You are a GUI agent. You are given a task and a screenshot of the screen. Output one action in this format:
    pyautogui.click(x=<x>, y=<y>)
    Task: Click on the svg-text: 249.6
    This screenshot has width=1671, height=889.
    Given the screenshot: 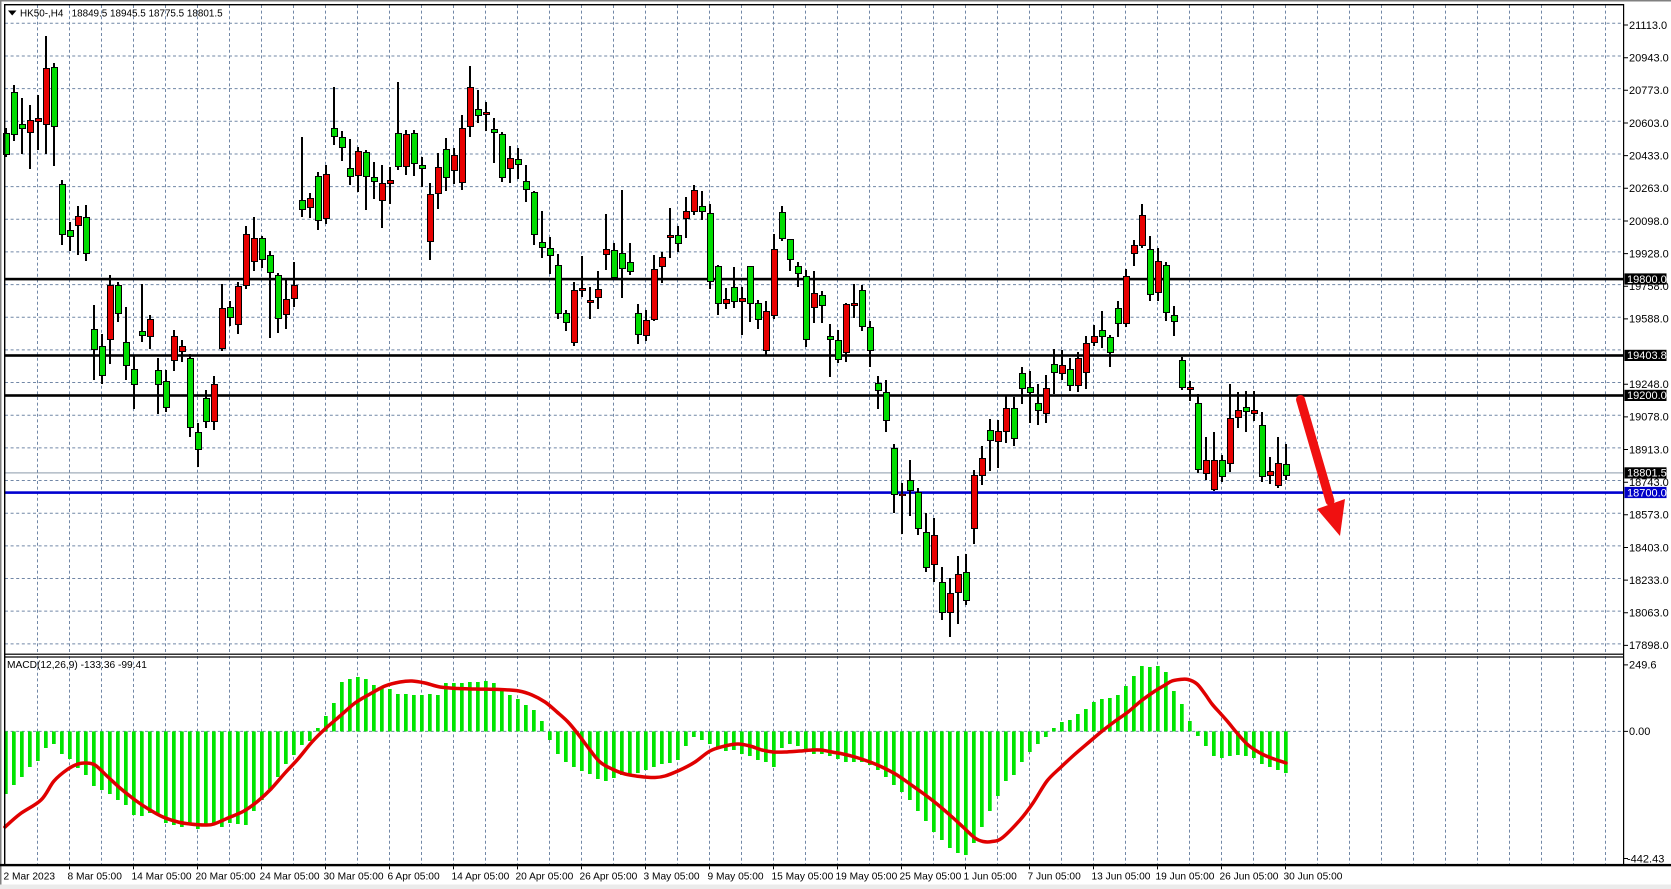 What is the action you would take?
    pyautogui.click(x=1643, y=666)
    